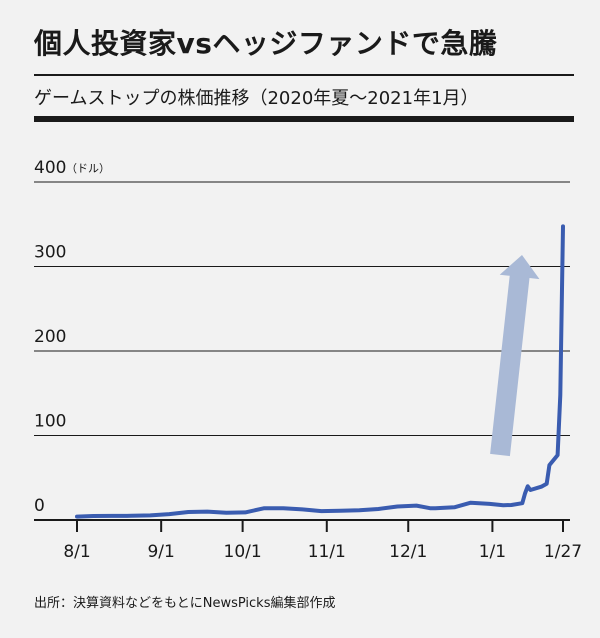  I want to click on y-tick-label: 200, so click(50, 337).